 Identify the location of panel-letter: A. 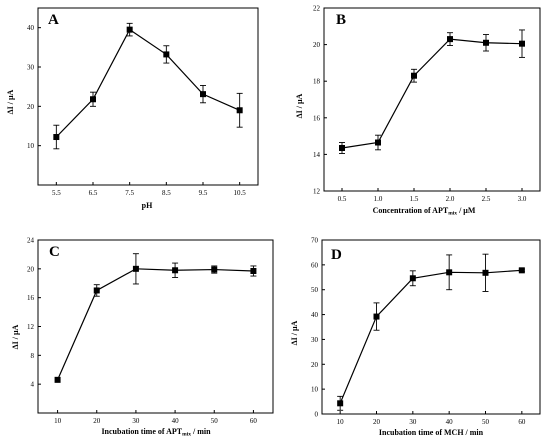
(53, 20).